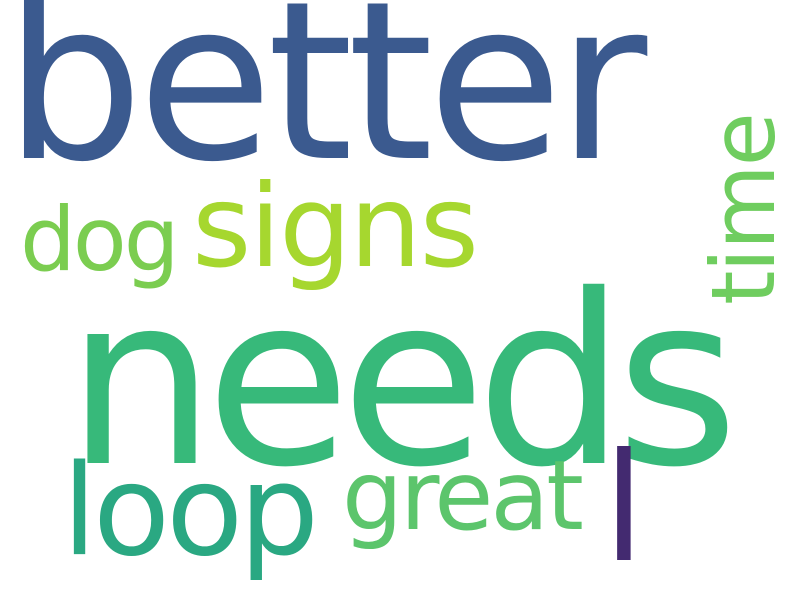 The image size is (800, 600). Describe the element at coordinates (335, 226) in the screenshot. I see `word-signs: signs` at that location.